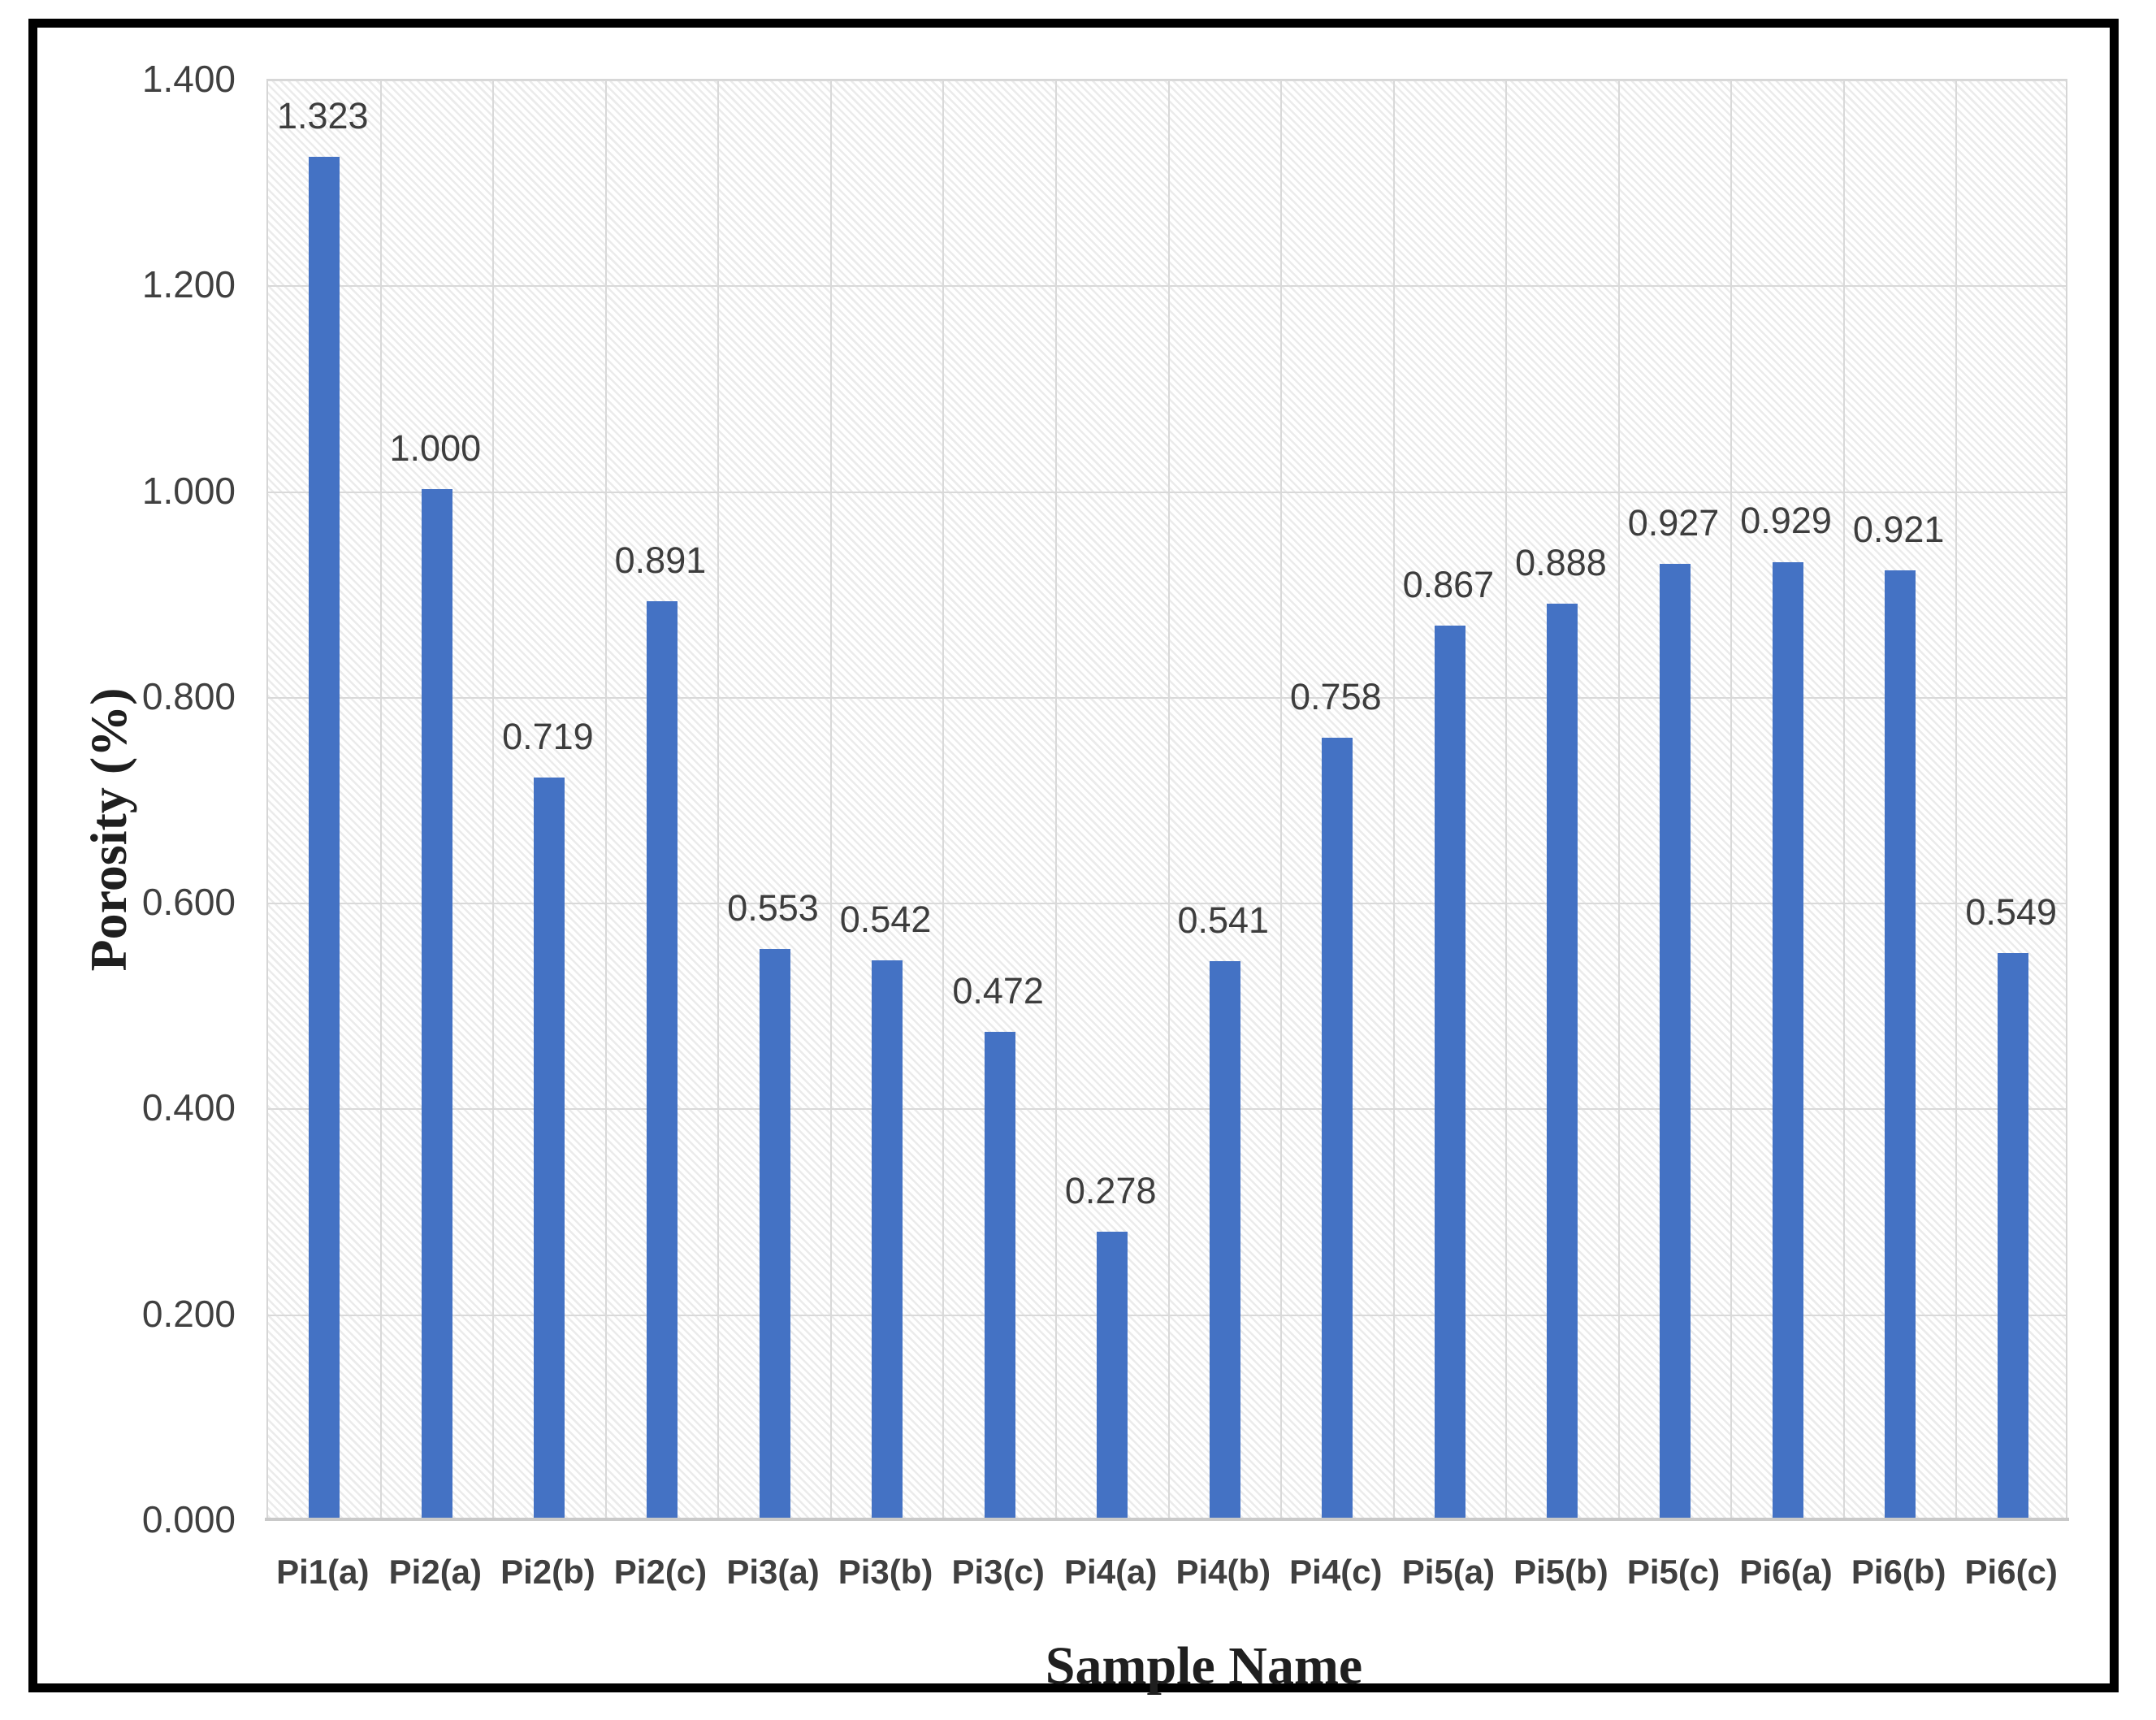 The height and width of the screenshot is (1720, 2156). Describe the element at coordinates (887, 1239) in the screenshot. I see `bar-Pi3(b)` at that location.